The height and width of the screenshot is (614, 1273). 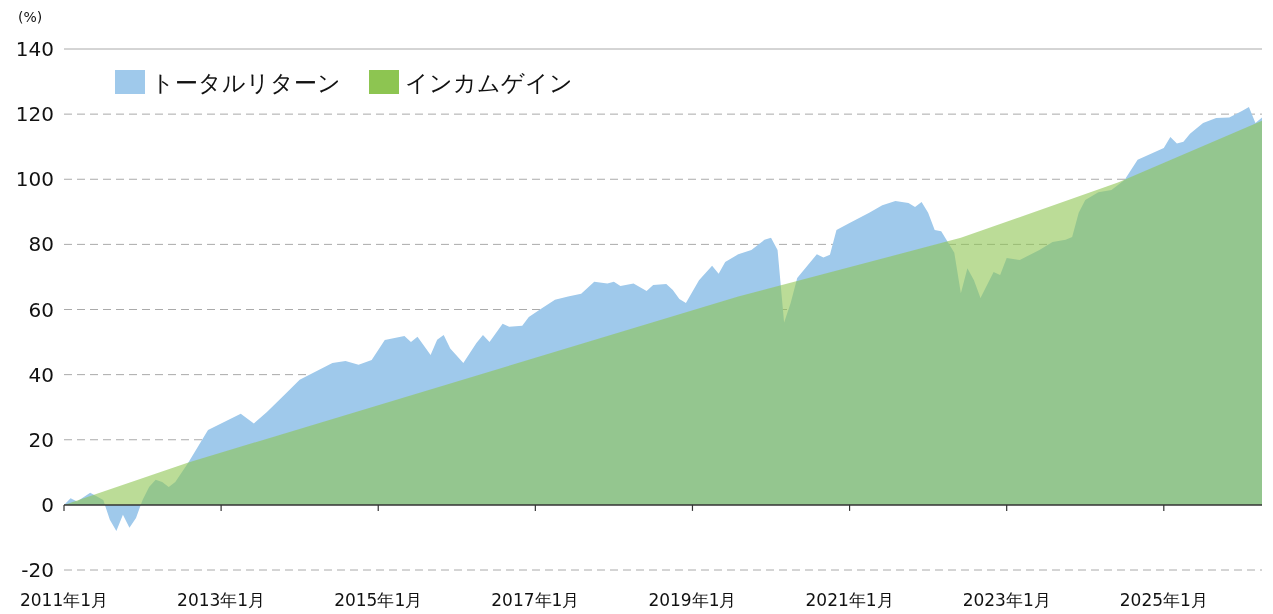 I want to click on y-tick-label: -20, so click(x=37, y=570).